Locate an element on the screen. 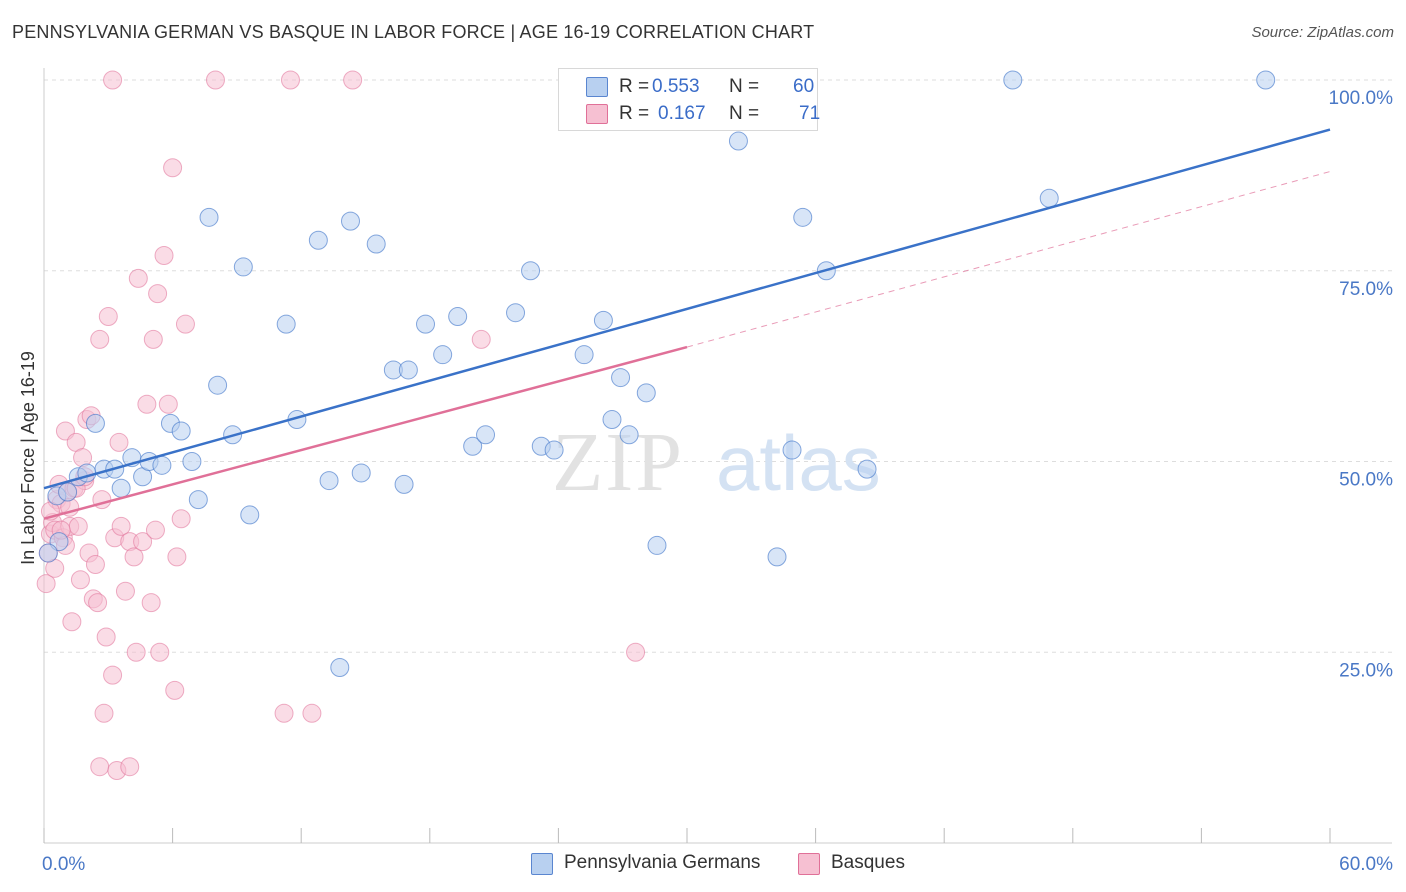  trend-line-basques is located at coordinates (365, 432).